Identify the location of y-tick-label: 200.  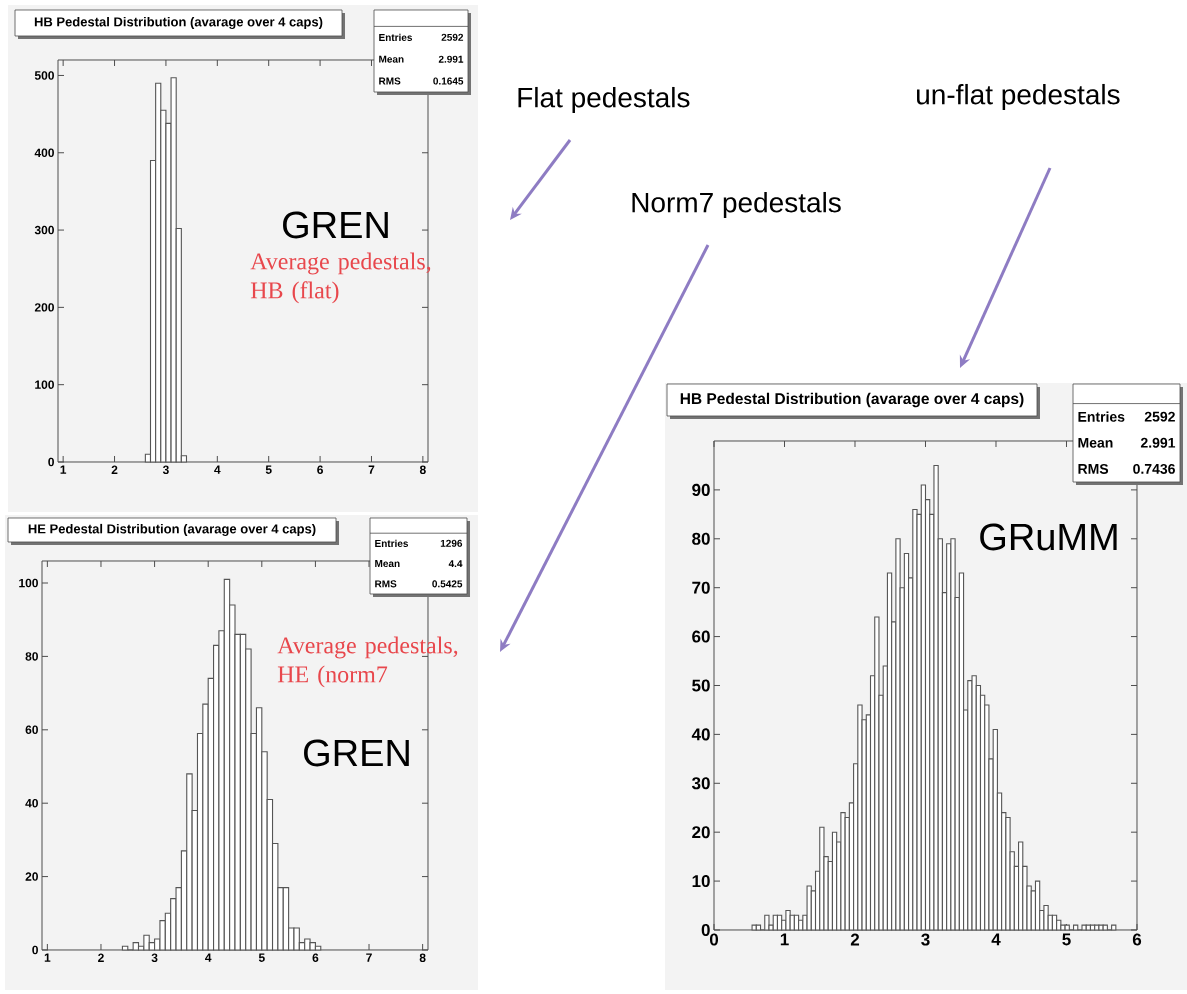
(44, 307).